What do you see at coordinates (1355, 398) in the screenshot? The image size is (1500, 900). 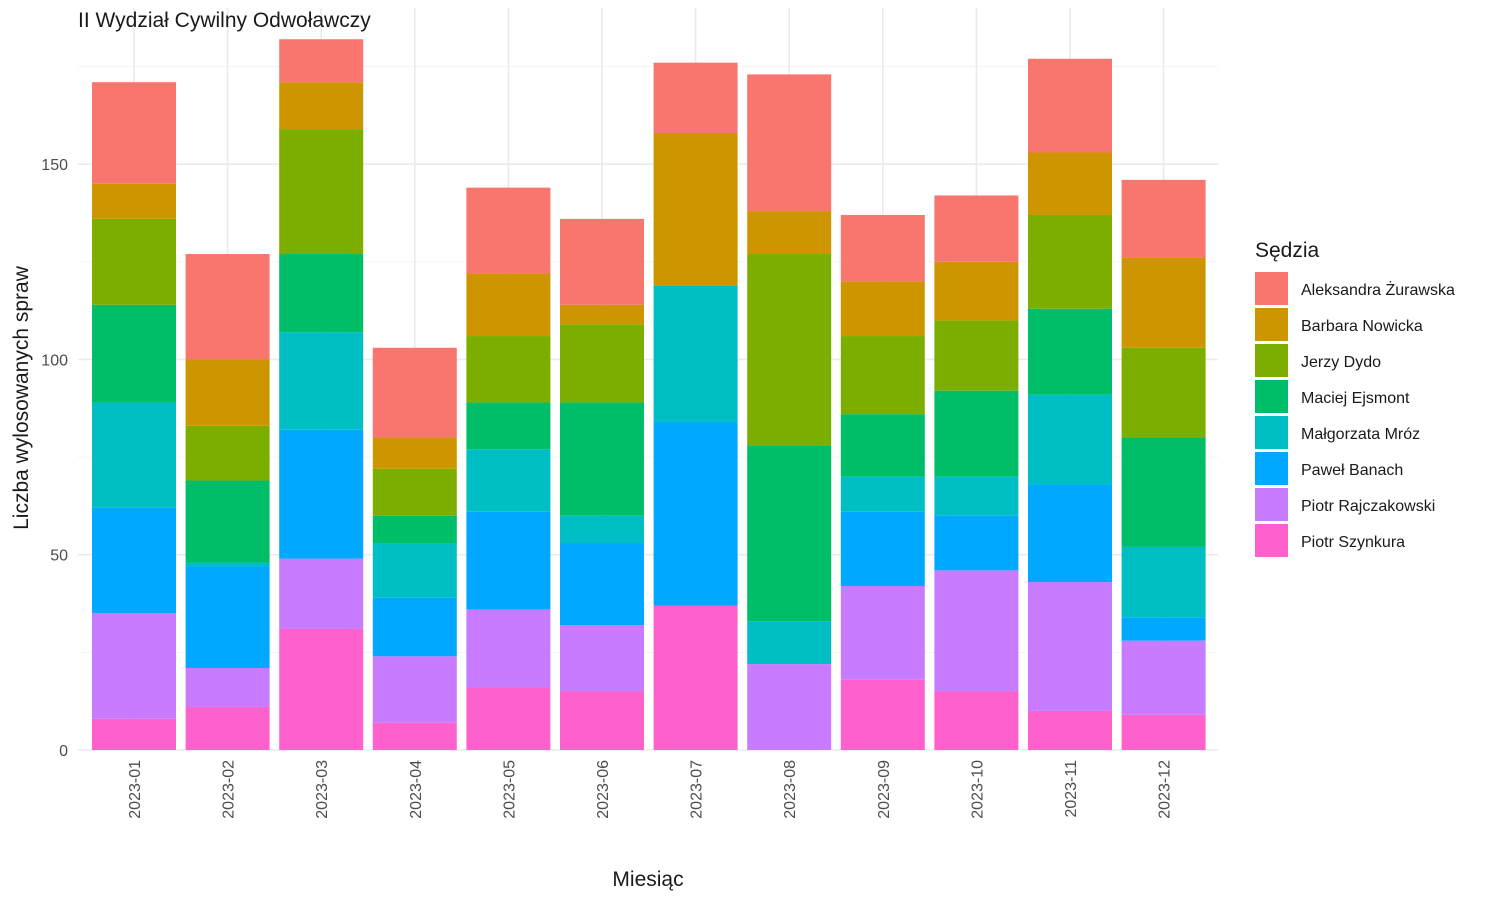 I see `legend-label: Maciej Ejsmont` at bounding box center [1355, 398].